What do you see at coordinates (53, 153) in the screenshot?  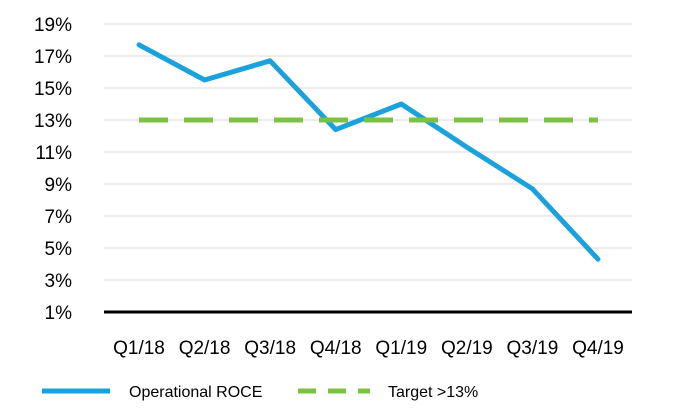 I see `y-tick-label: 11%` at bounding box center [53, 153].